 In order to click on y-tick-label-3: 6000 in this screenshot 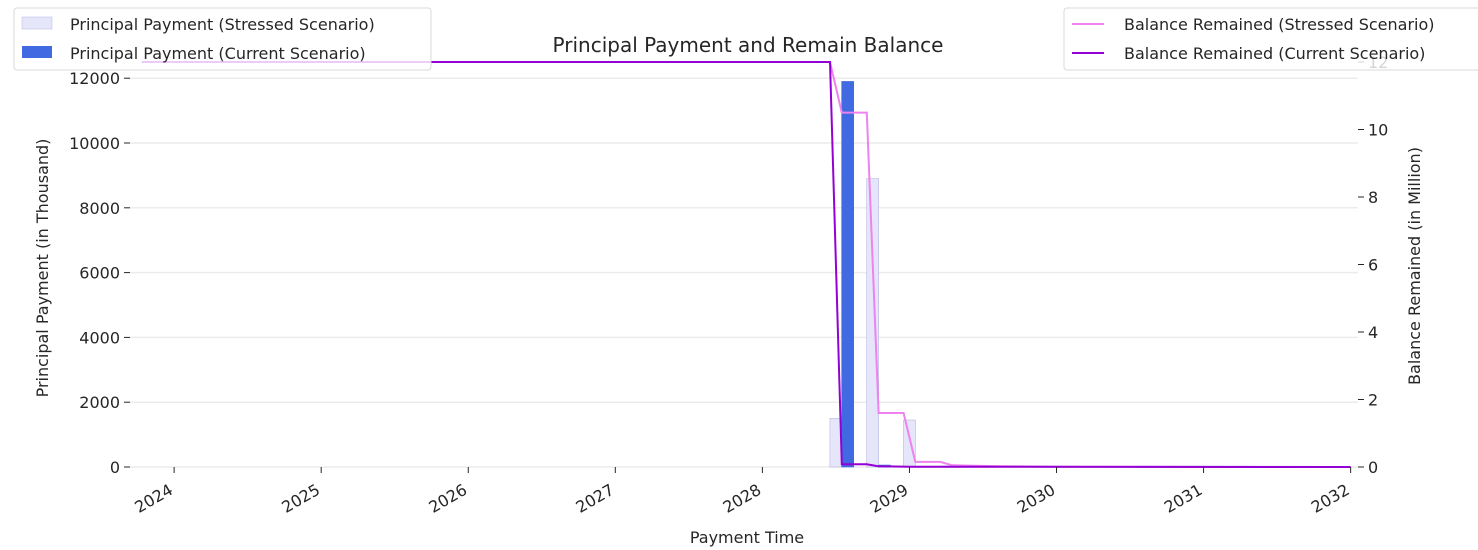, I will do `click(99, 273)`.